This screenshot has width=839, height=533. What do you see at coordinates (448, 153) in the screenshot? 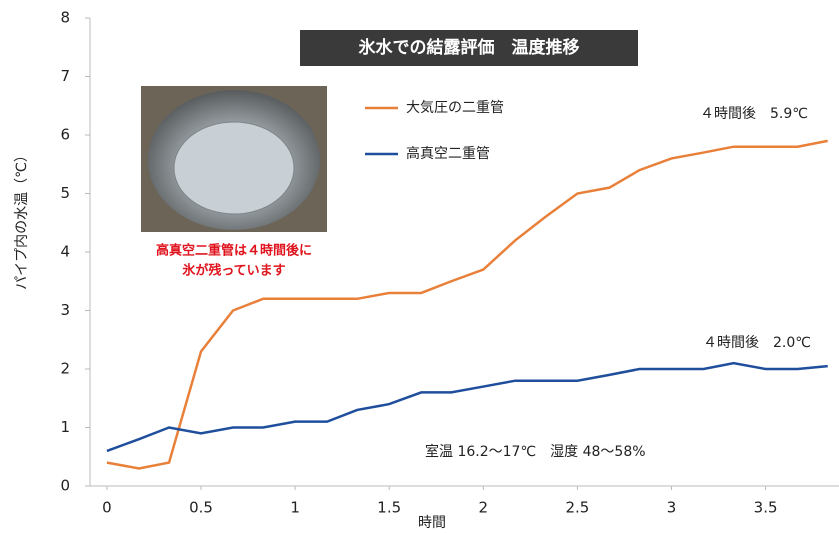
I see `legend-label: 高真空二重管` at bounding box center [448, 153].